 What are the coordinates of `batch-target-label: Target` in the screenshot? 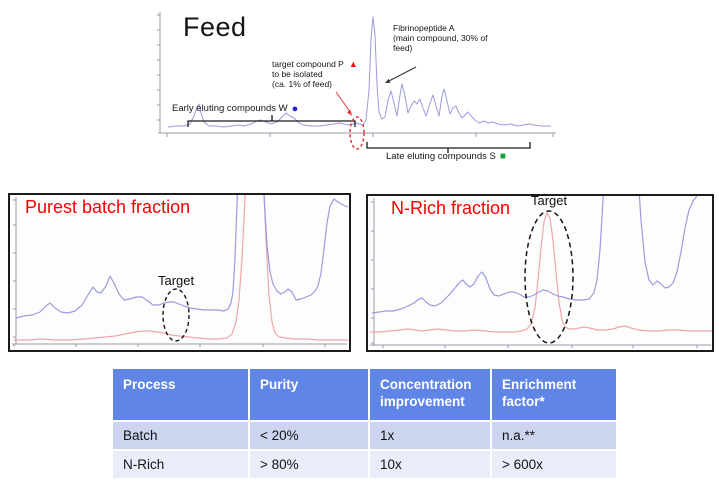 It's located at (176, 280).